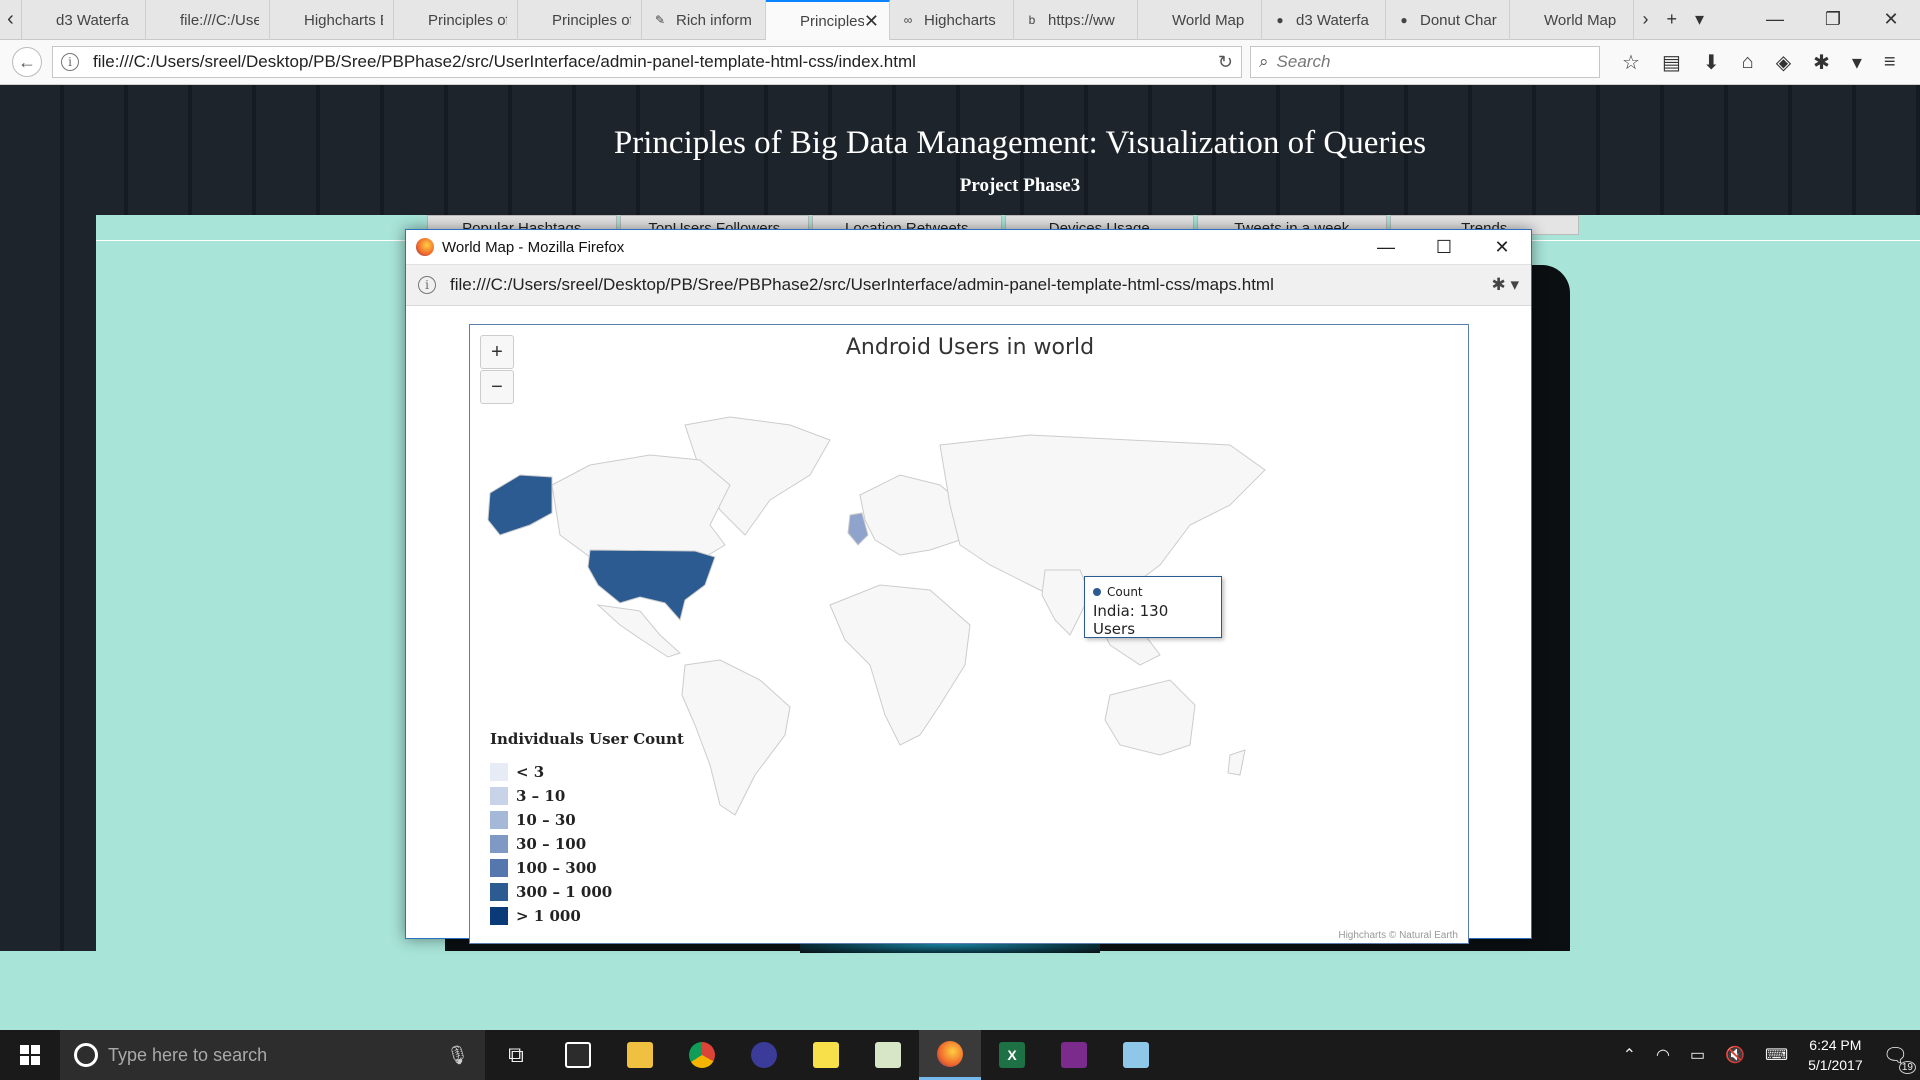  I want to click on wifi-icon: ◠, so click(1663, 1055).